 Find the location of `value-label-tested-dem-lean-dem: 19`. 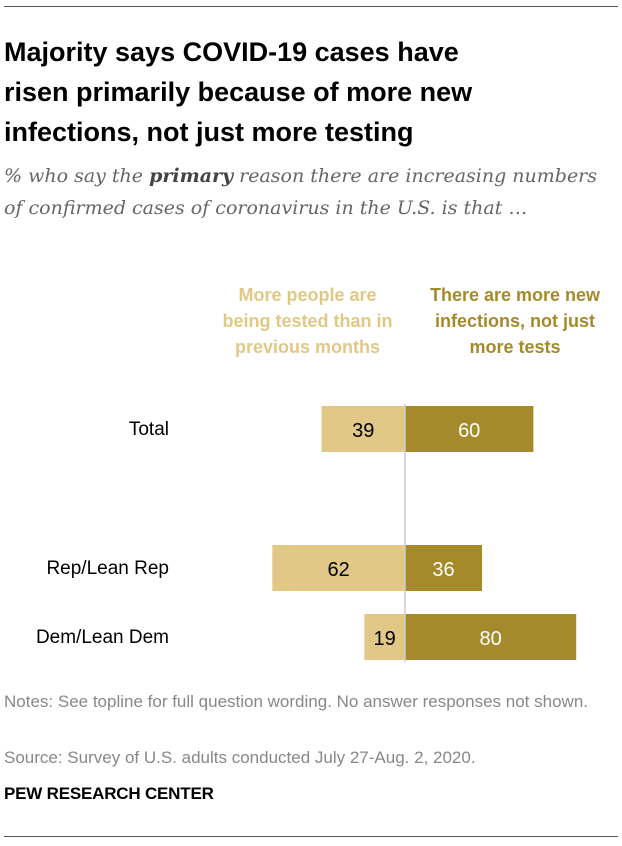

value-label-tested-dem-lean-dem: 19 is located at coordinates (385, 639).